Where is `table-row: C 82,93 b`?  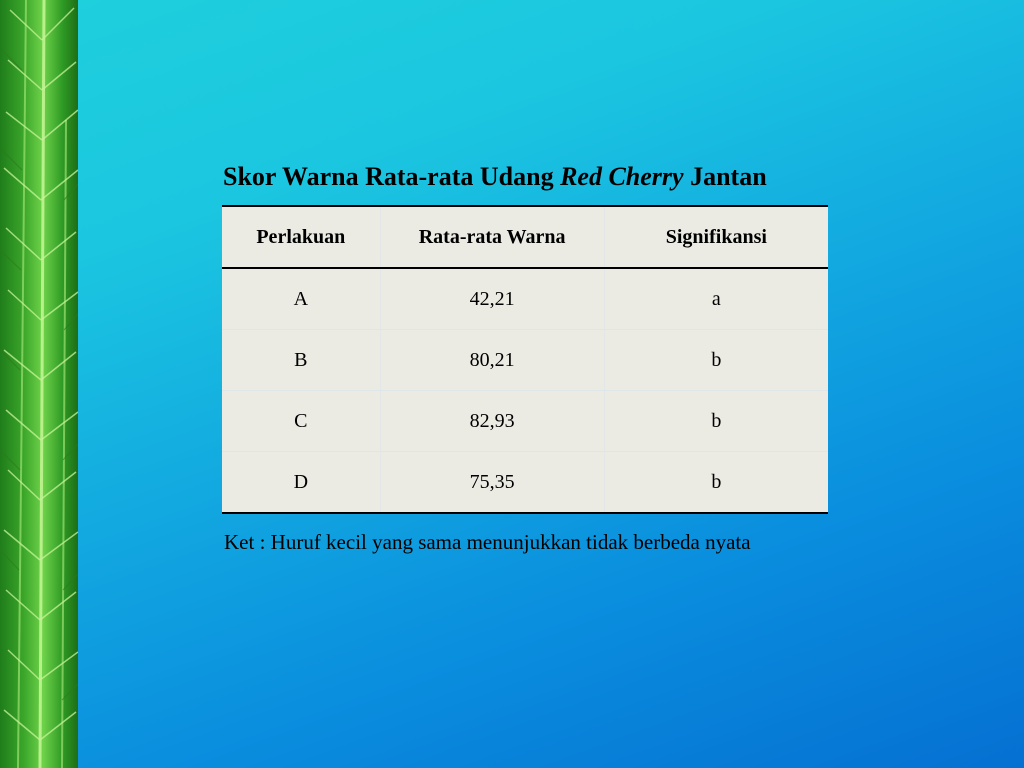 table-row: C 82,93 b is located at coordinates (525, 421).